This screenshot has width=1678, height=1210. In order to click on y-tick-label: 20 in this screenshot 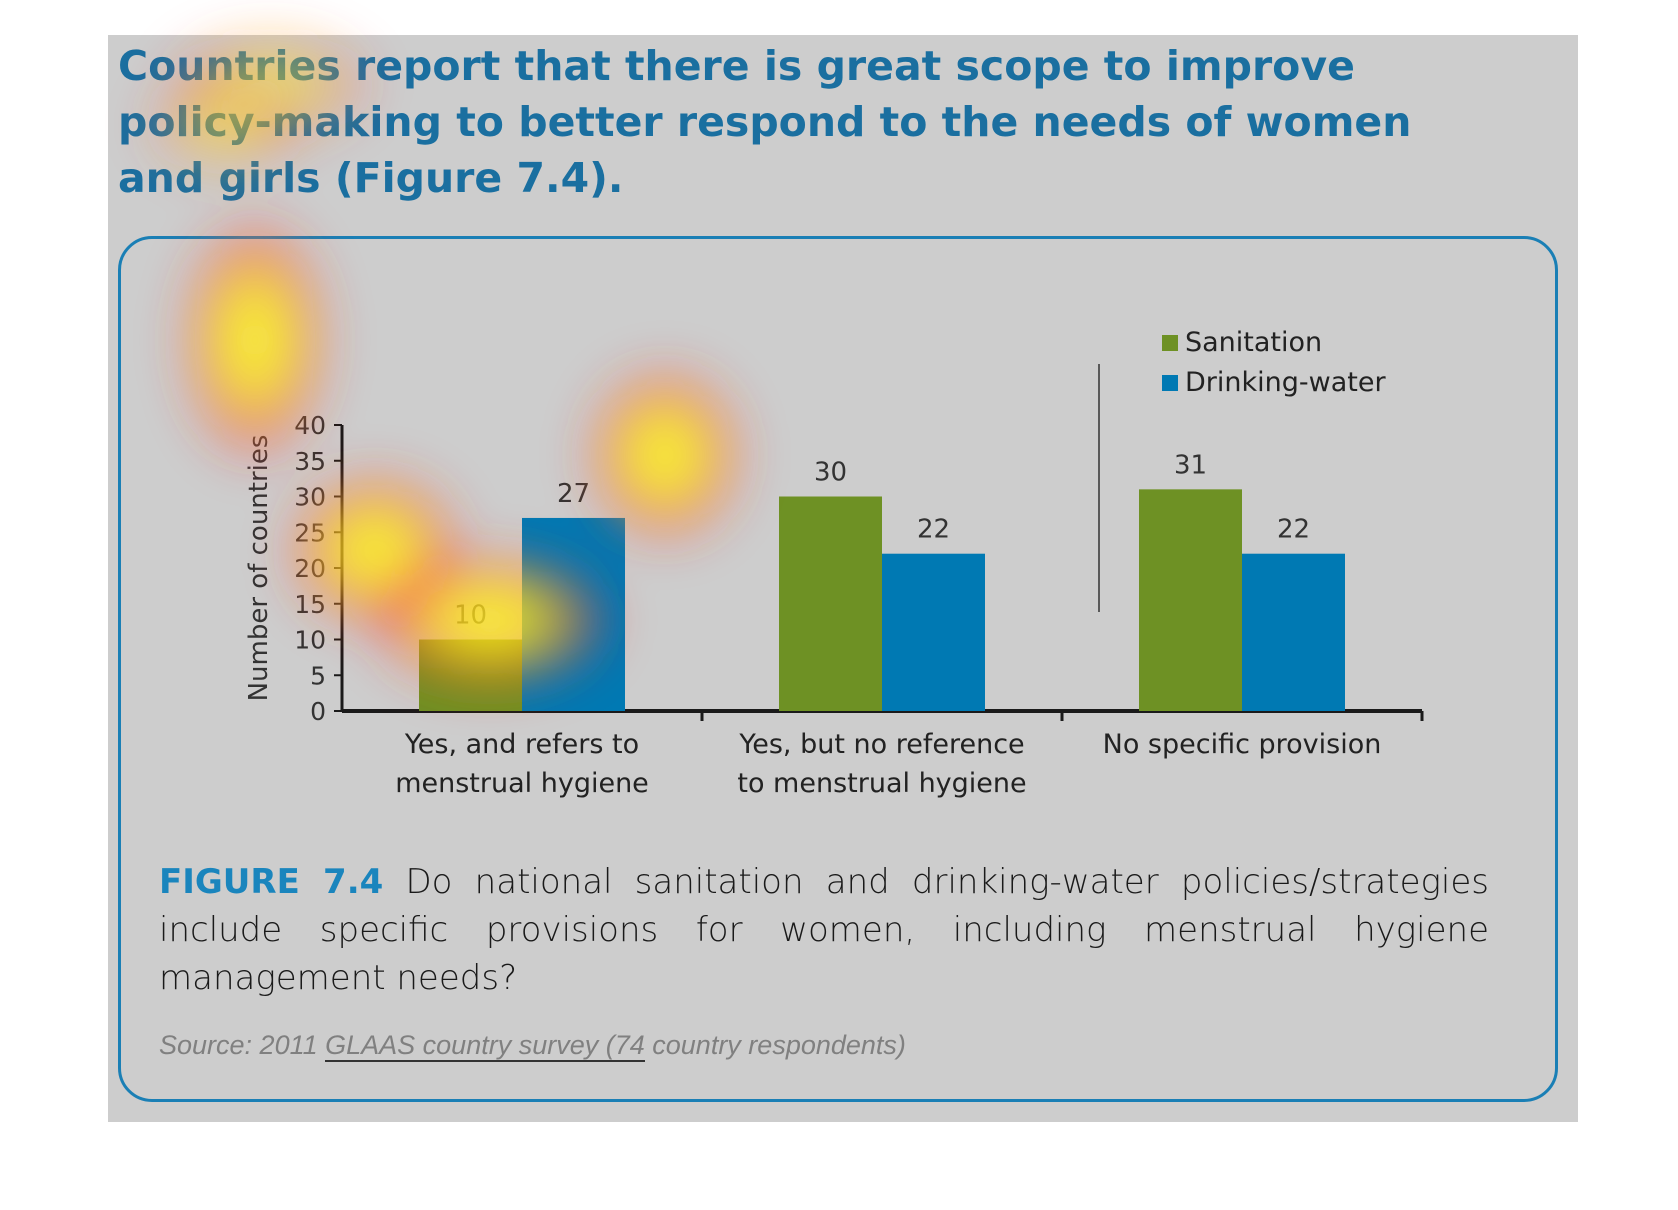, I will do `click(310, 568)`.